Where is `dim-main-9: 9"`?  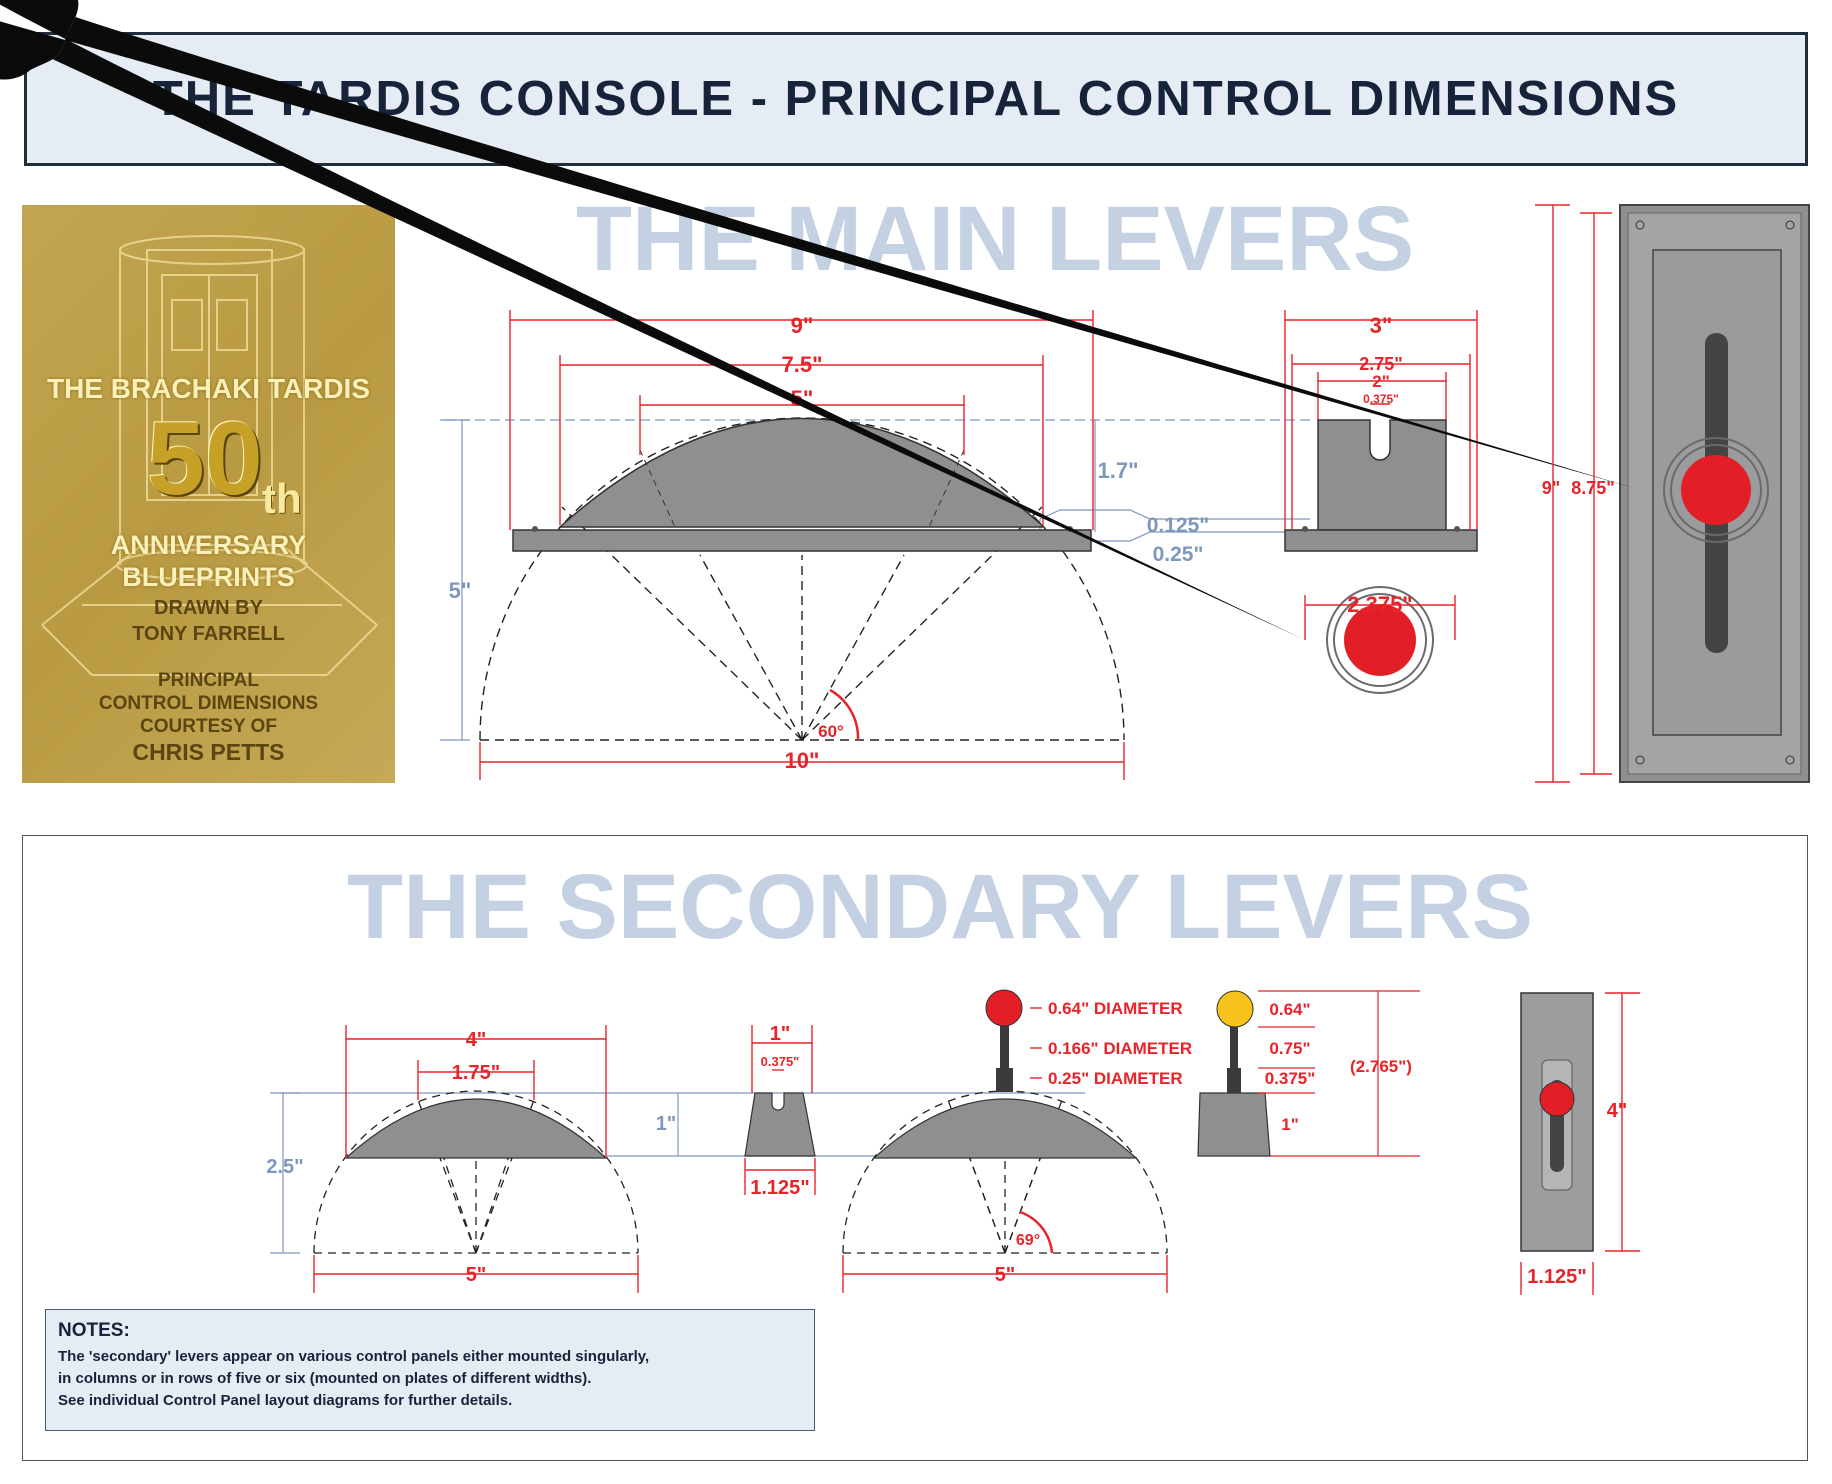 dim-main-9: 9" is located at coordinates (802, 325).